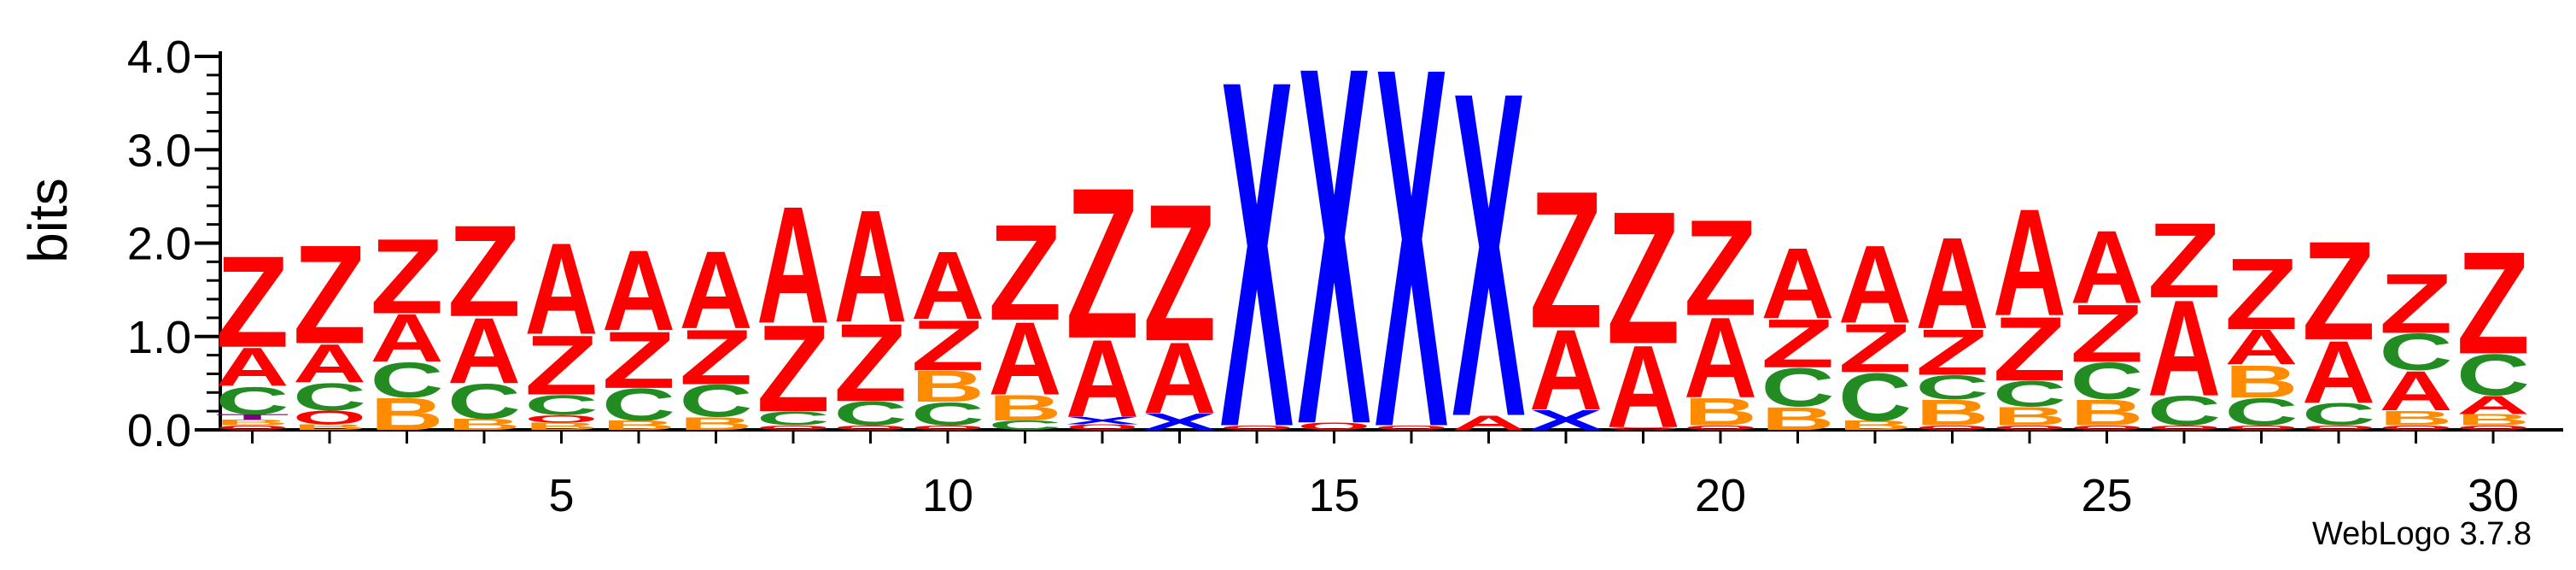 This screenshot has height=570, width=2576. Describe the element at coordinates (159, 57) in the screenshot. I see `y-tick-label: 4.0` at that location.